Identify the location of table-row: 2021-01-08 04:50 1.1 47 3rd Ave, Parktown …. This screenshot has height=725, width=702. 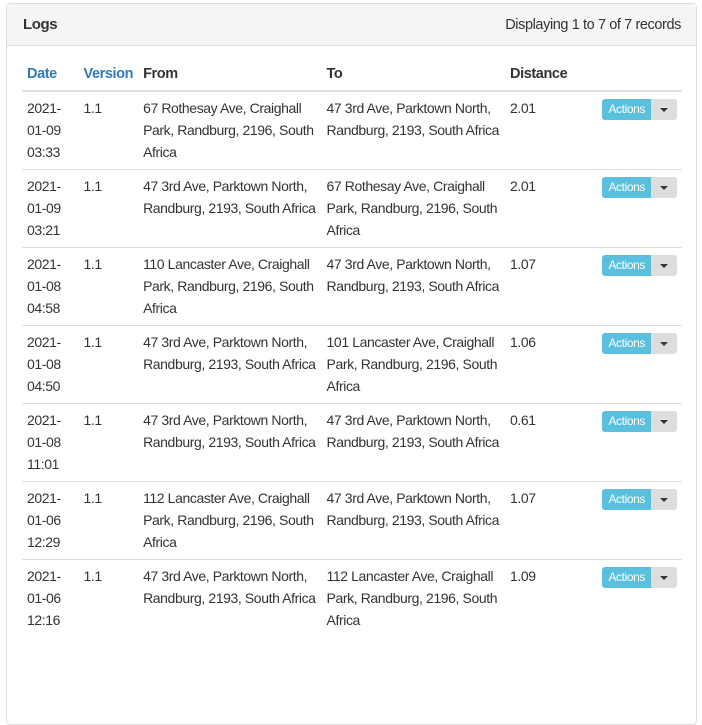
(352, 364).